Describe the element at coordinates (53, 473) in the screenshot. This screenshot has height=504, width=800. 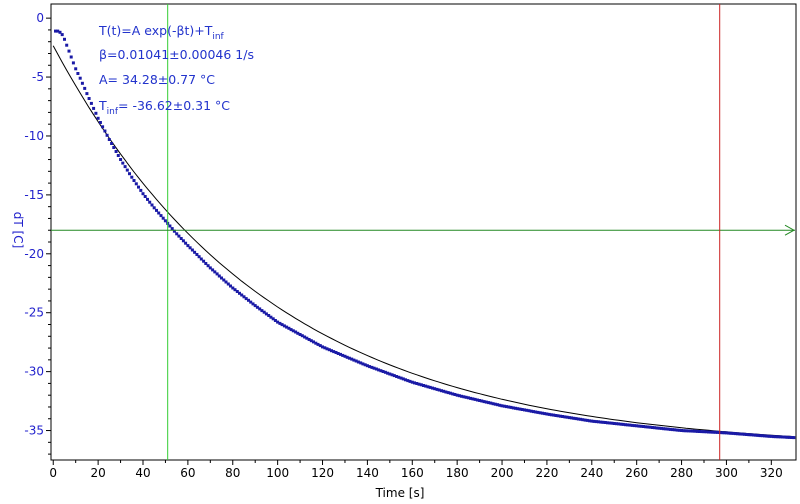
I see `x-tick-label: 0` at that location.